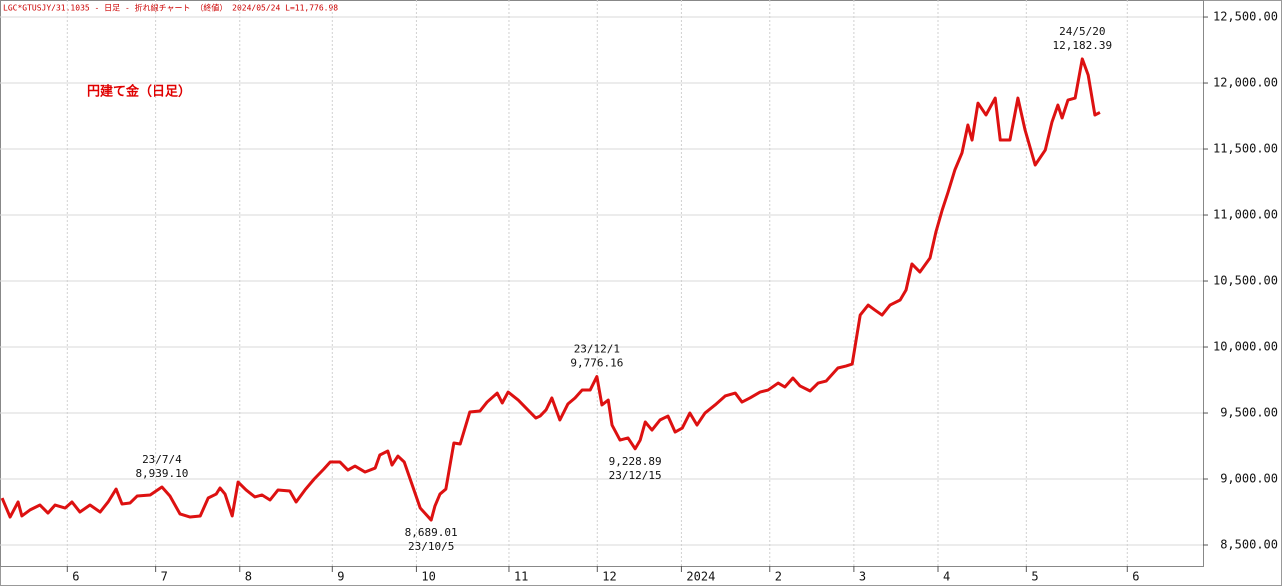  I want to click on y-tick-label: 10,000.00, so click(1245, 347).